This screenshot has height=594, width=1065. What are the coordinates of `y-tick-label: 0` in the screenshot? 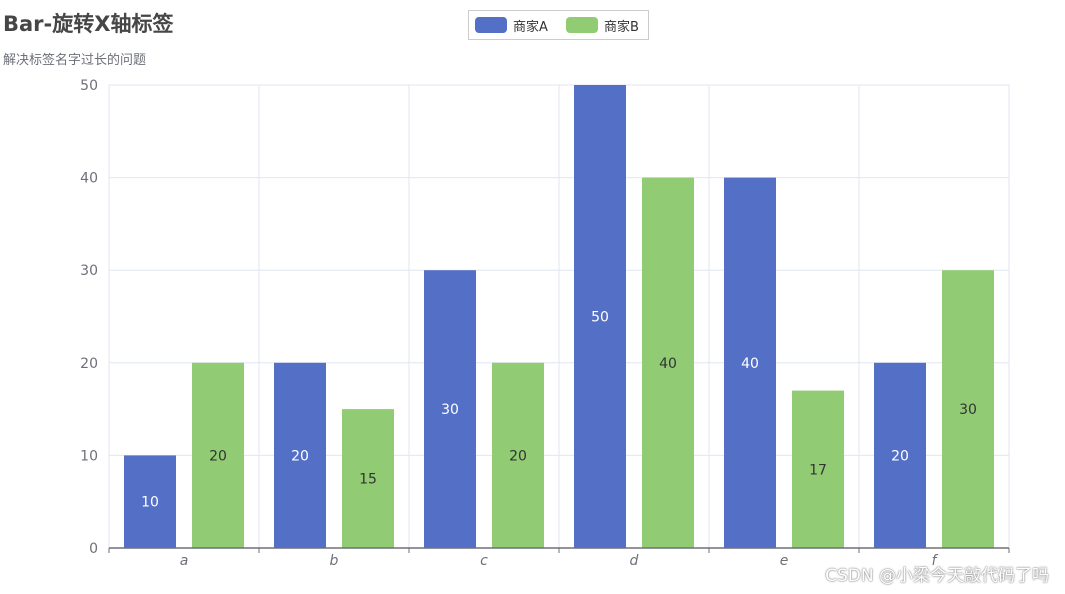 It's located at (93, 549).